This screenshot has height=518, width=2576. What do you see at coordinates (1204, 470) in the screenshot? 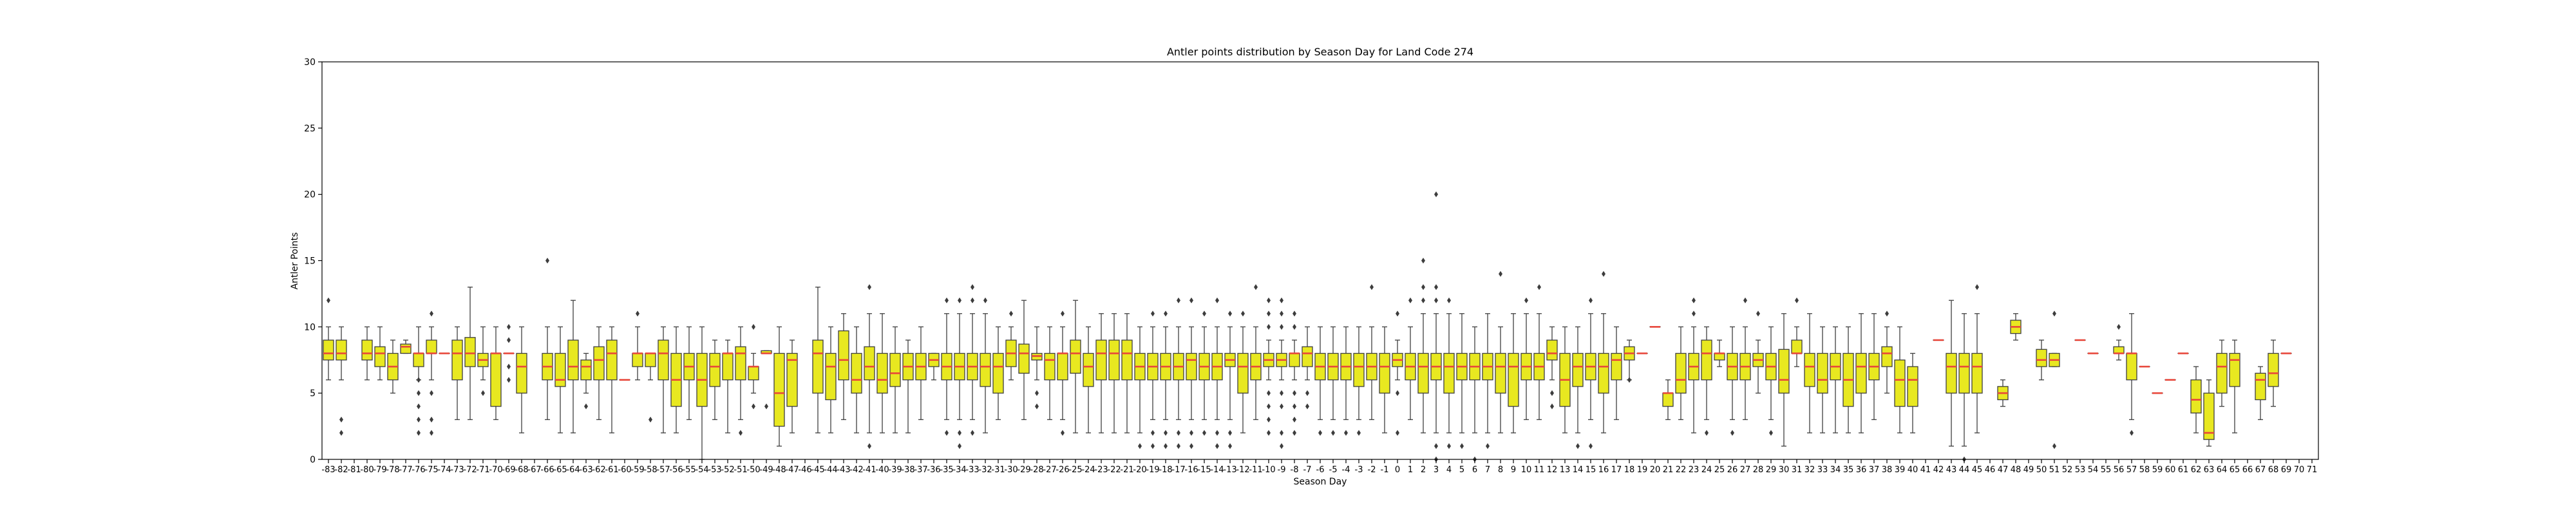
I see `x-tick-label: -15` at bounding box center [1204, 470].